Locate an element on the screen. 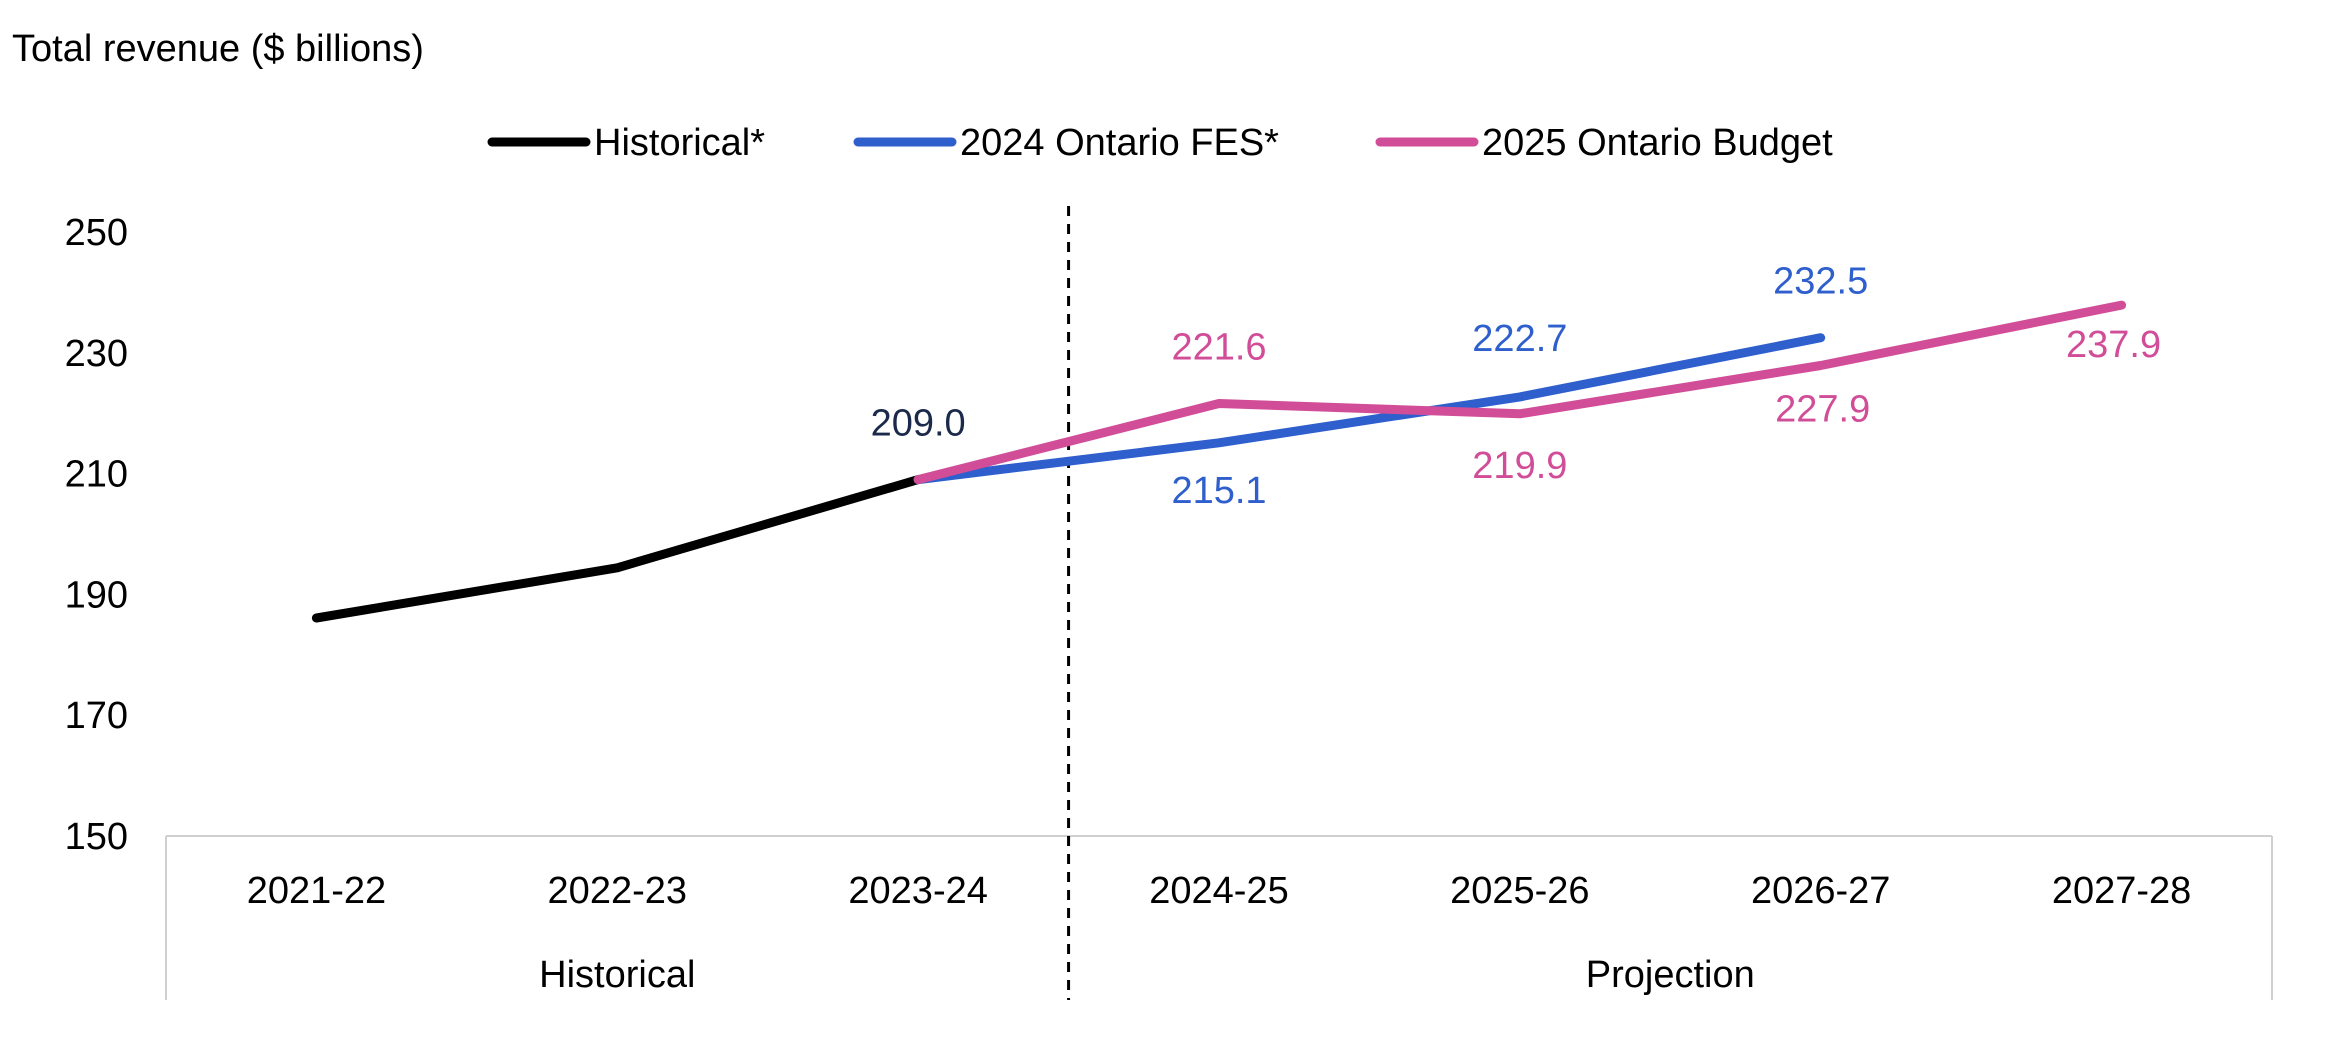  data-label: 227.9 is located at coordinates (1822, 409).